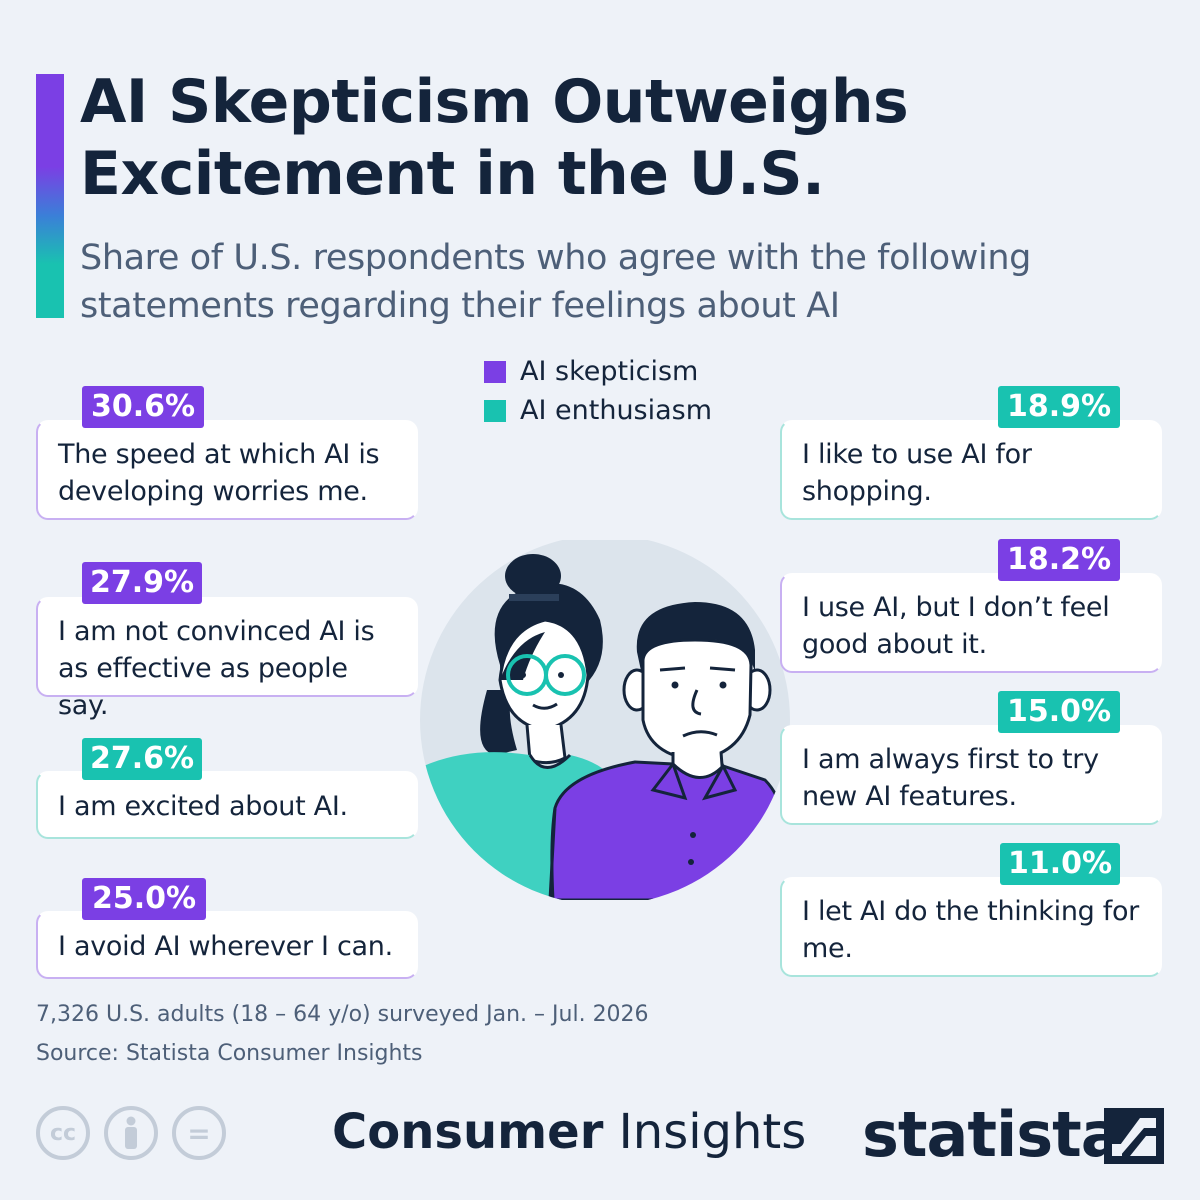  I want to click on value-badge: 18.2%, so click(1059, 560).